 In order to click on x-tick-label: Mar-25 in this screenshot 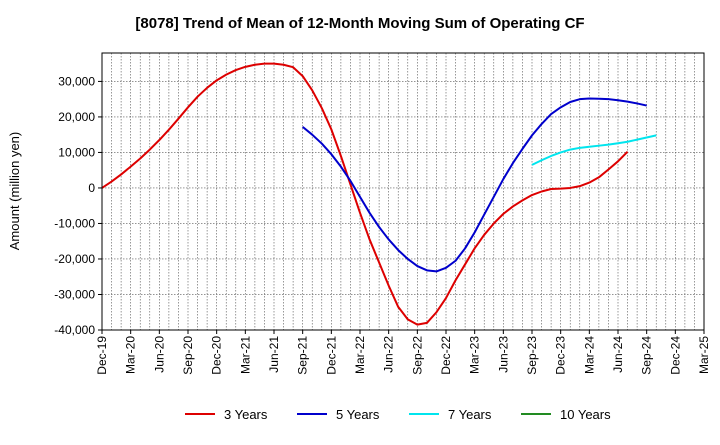, I will do `click(704, 355)`.